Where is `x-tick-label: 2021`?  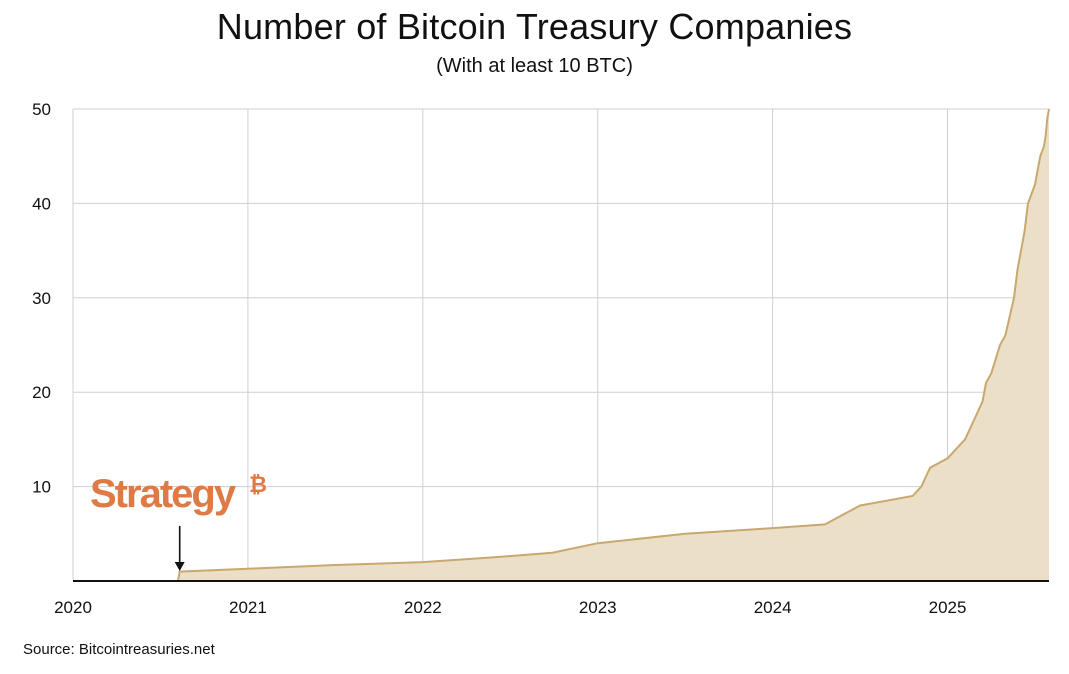
x-tick-label: 2021 is located at coordinates (248, 607).